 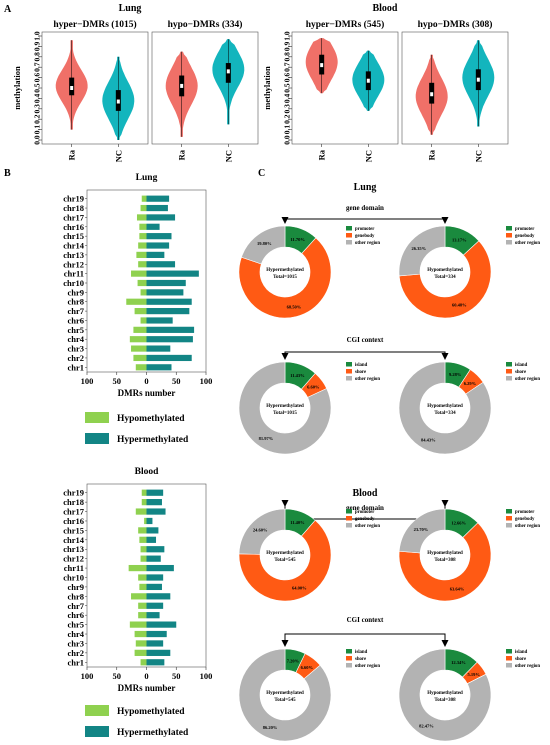 I want to click on donut-center-total: Total=334, so click(x=445, y=277).